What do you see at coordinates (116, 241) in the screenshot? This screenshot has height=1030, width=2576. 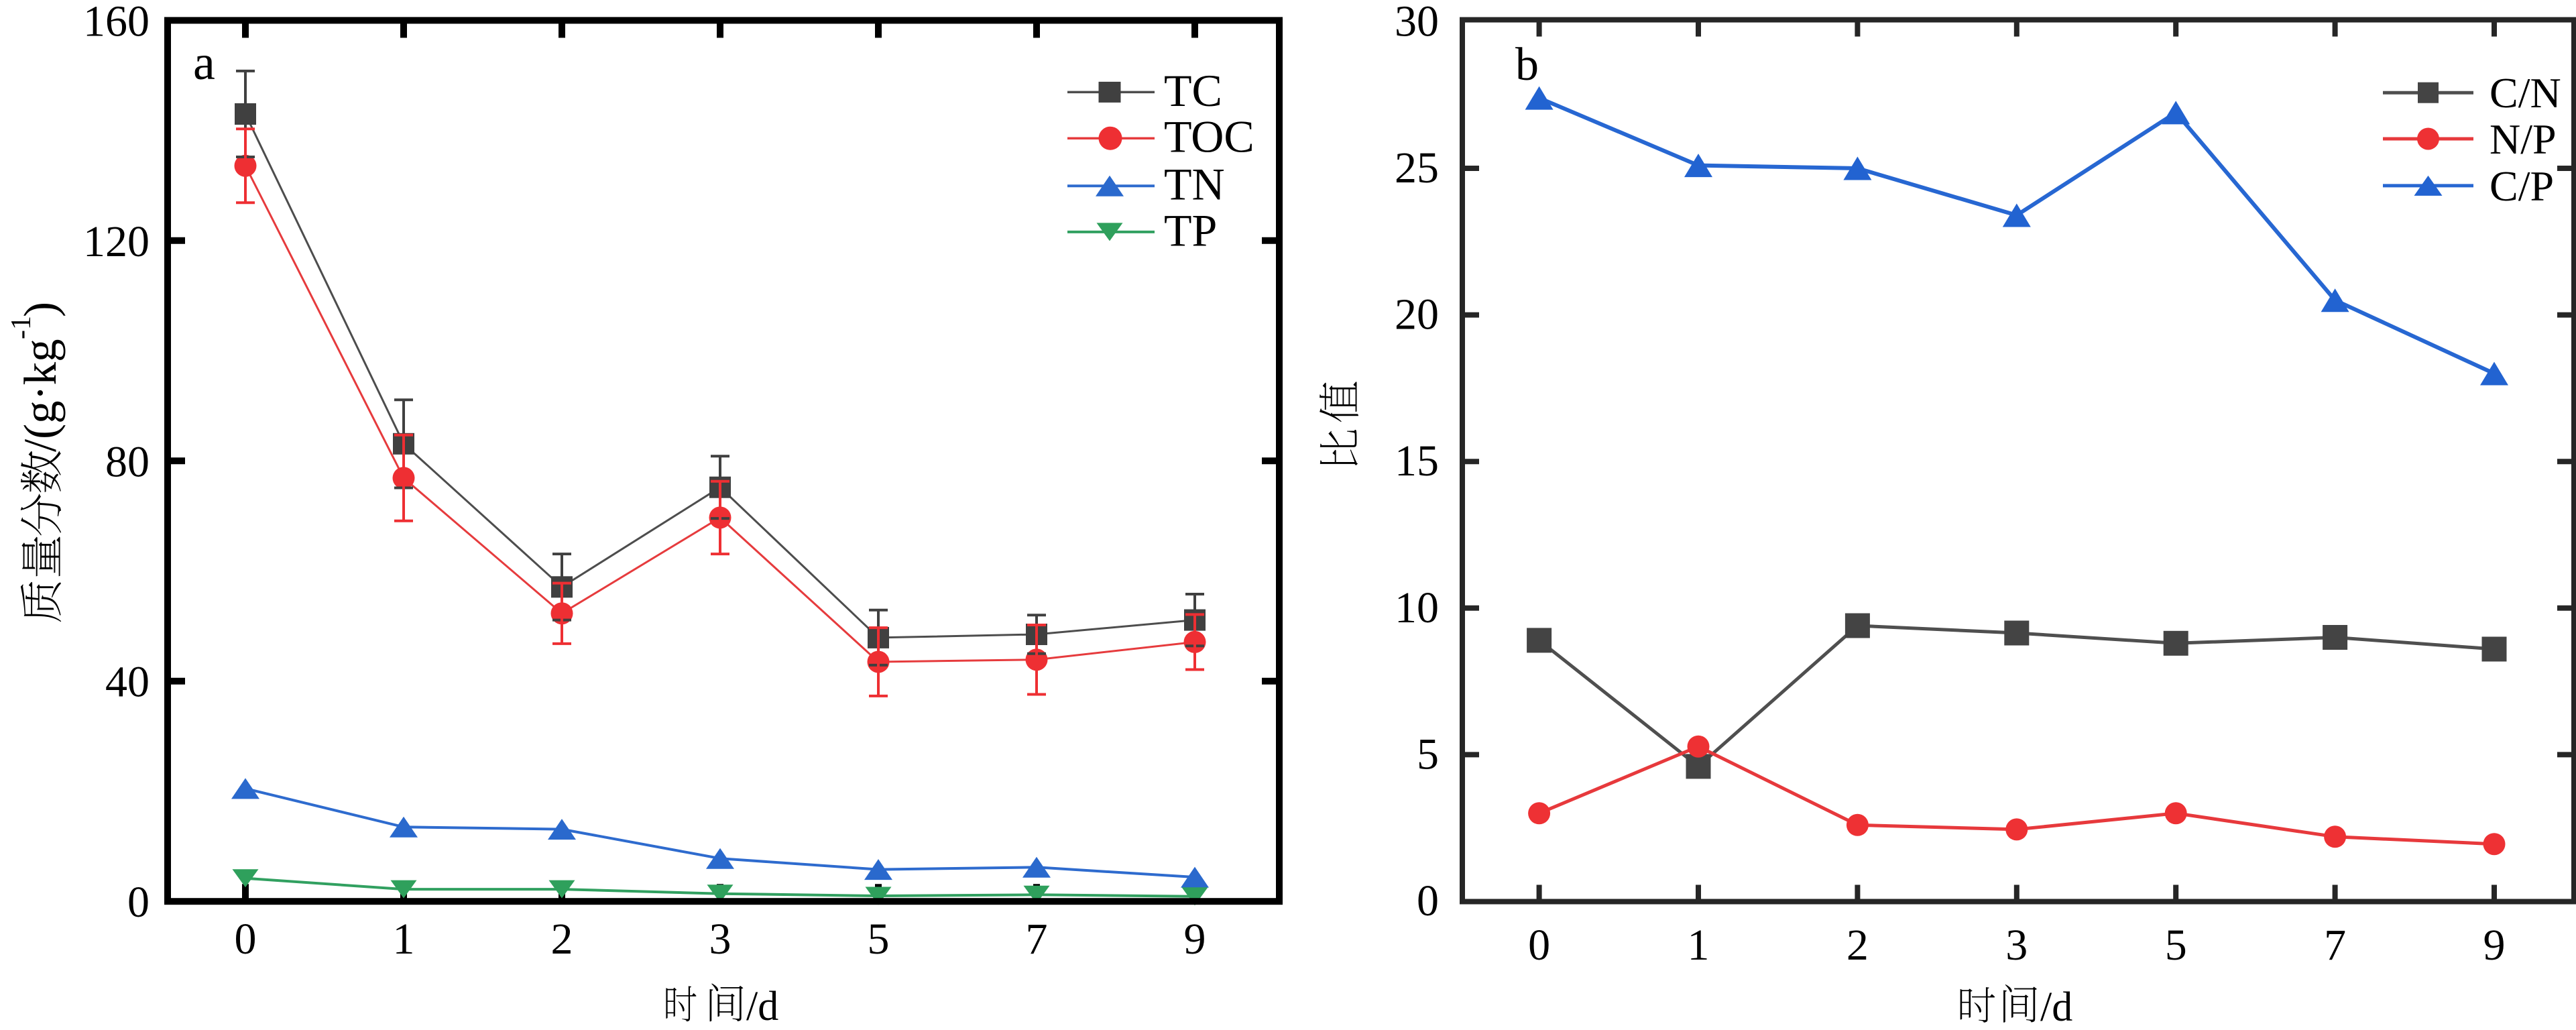 I see `svg-text: 120` at bounding box center [116, 241].